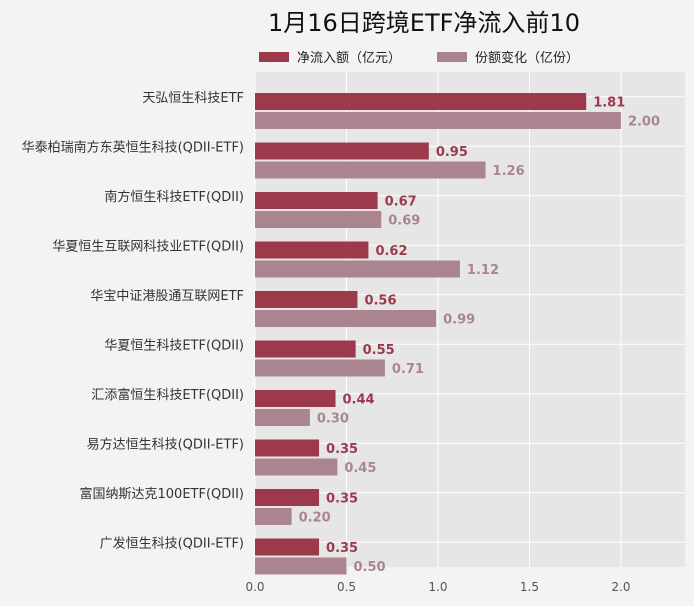 The image size is (694, 606). What do you see at coordinates (359, 400) in the screenshot?
I see `data-label-net-inflow: 0.44` at bounding box center [359, 400].